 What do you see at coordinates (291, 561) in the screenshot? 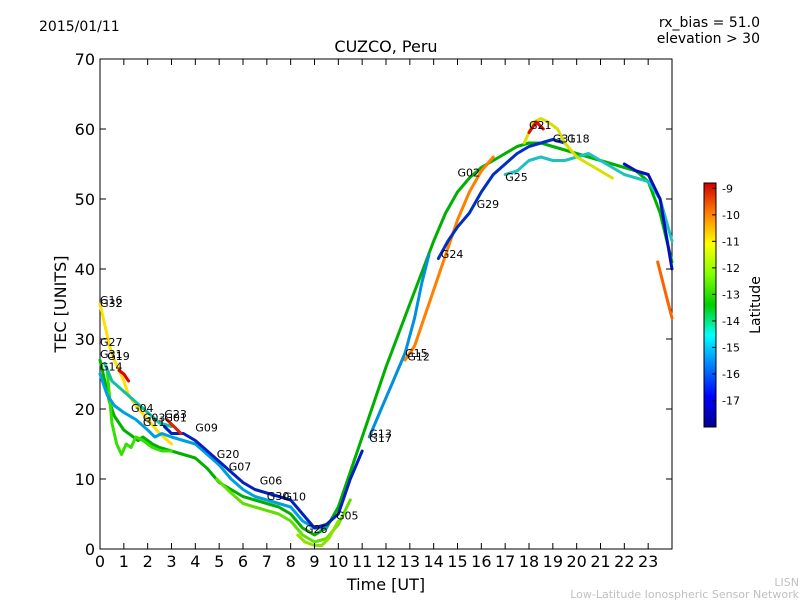
I see `x-tick-label: 8` at bounding box center [291, 561].